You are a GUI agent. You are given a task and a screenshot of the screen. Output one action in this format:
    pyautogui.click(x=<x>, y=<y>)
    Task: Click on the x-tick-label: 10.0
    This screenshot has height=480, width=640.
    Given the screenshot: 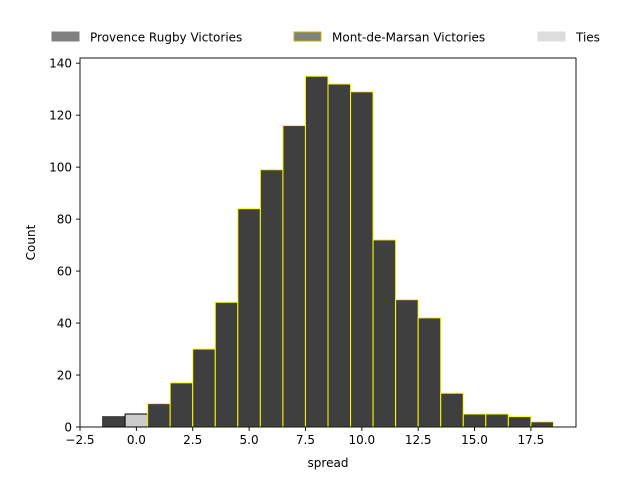 What is the action you would take?
    pyautogui.click(x=361, y=440)
    